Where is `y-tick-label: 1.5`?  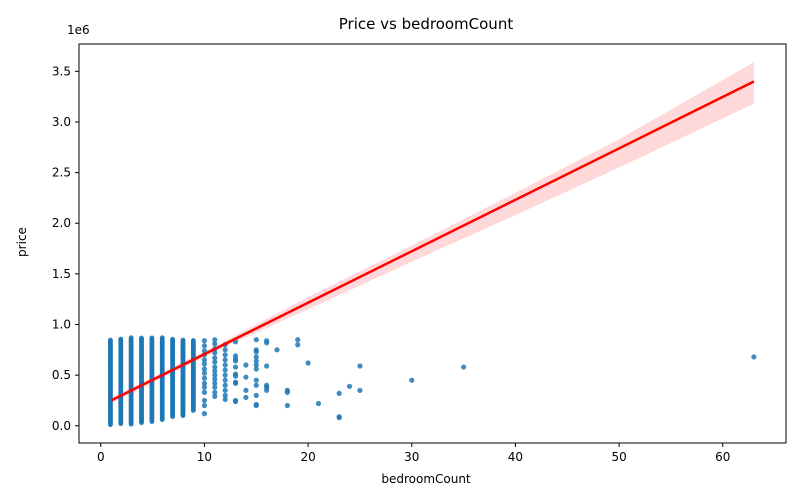 y-tick-label: 1.5 is located at coordinates (61, 274).